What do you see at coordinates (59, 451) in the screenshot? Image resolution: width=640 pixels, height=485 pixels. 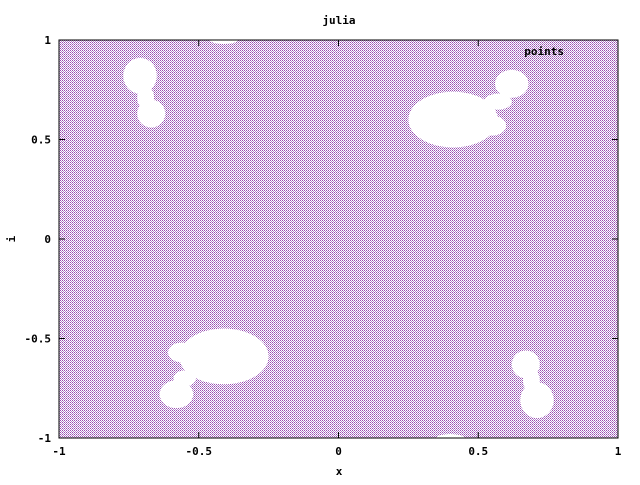 I see `x-tick-label: -1` at bounding box center [59, 451].